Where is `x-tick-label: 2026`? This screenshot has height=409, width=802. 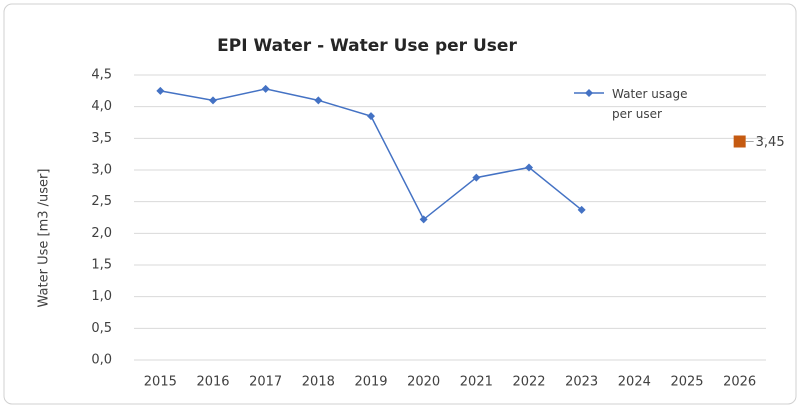 x-tick-label: 2026 is located at coordinates (739, 382).